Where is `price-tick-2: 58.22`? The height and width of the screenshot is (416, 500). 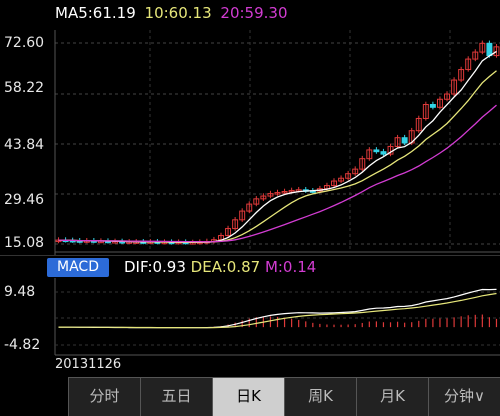
price-tick-2: 58.22 is located at coordinates (24, 88).